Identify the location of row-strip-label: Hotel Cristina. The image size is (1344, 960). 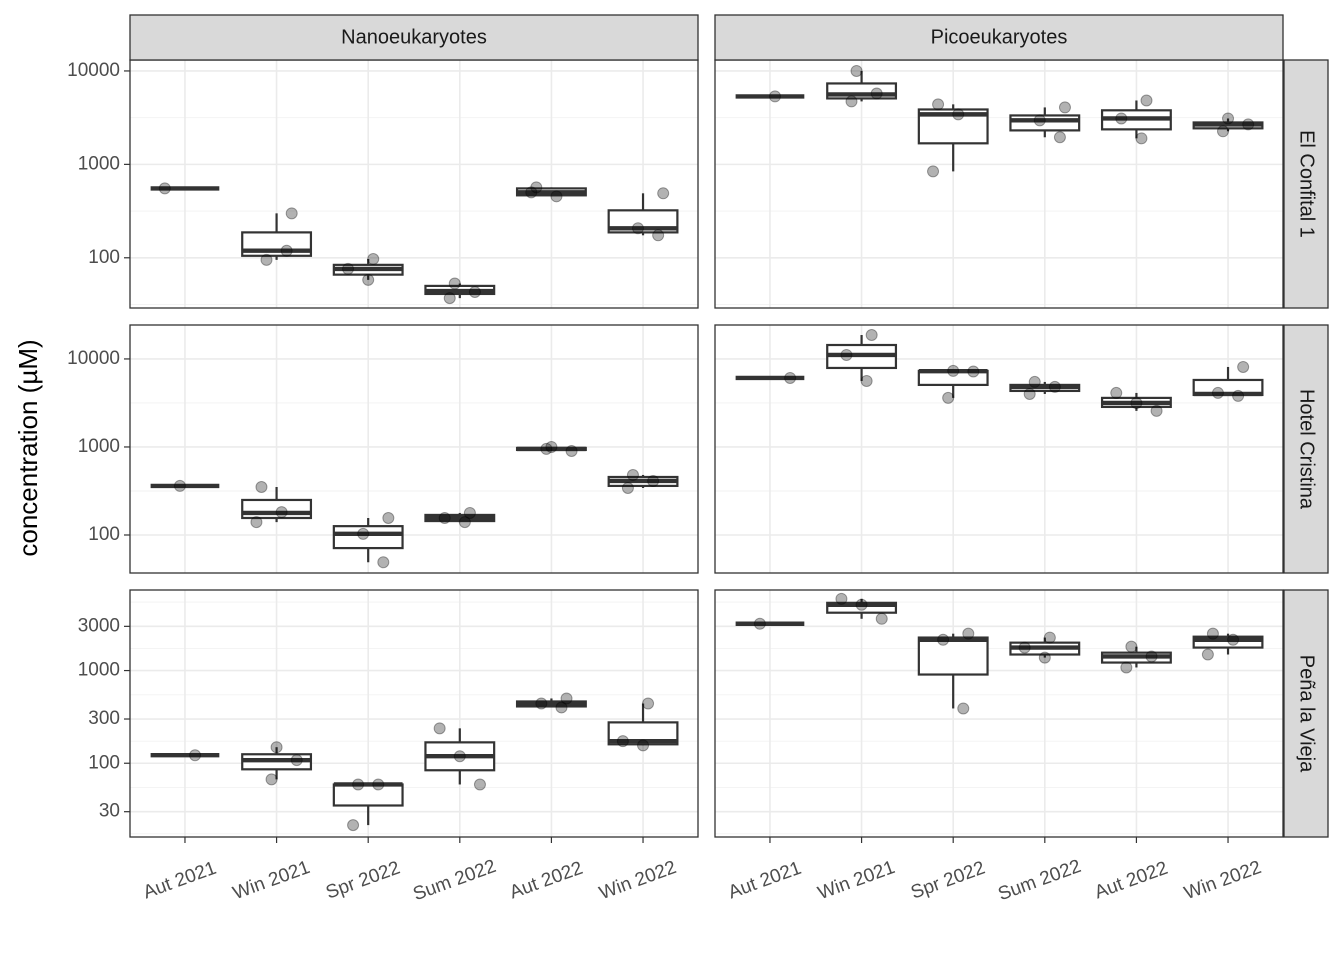
(1307, 449).